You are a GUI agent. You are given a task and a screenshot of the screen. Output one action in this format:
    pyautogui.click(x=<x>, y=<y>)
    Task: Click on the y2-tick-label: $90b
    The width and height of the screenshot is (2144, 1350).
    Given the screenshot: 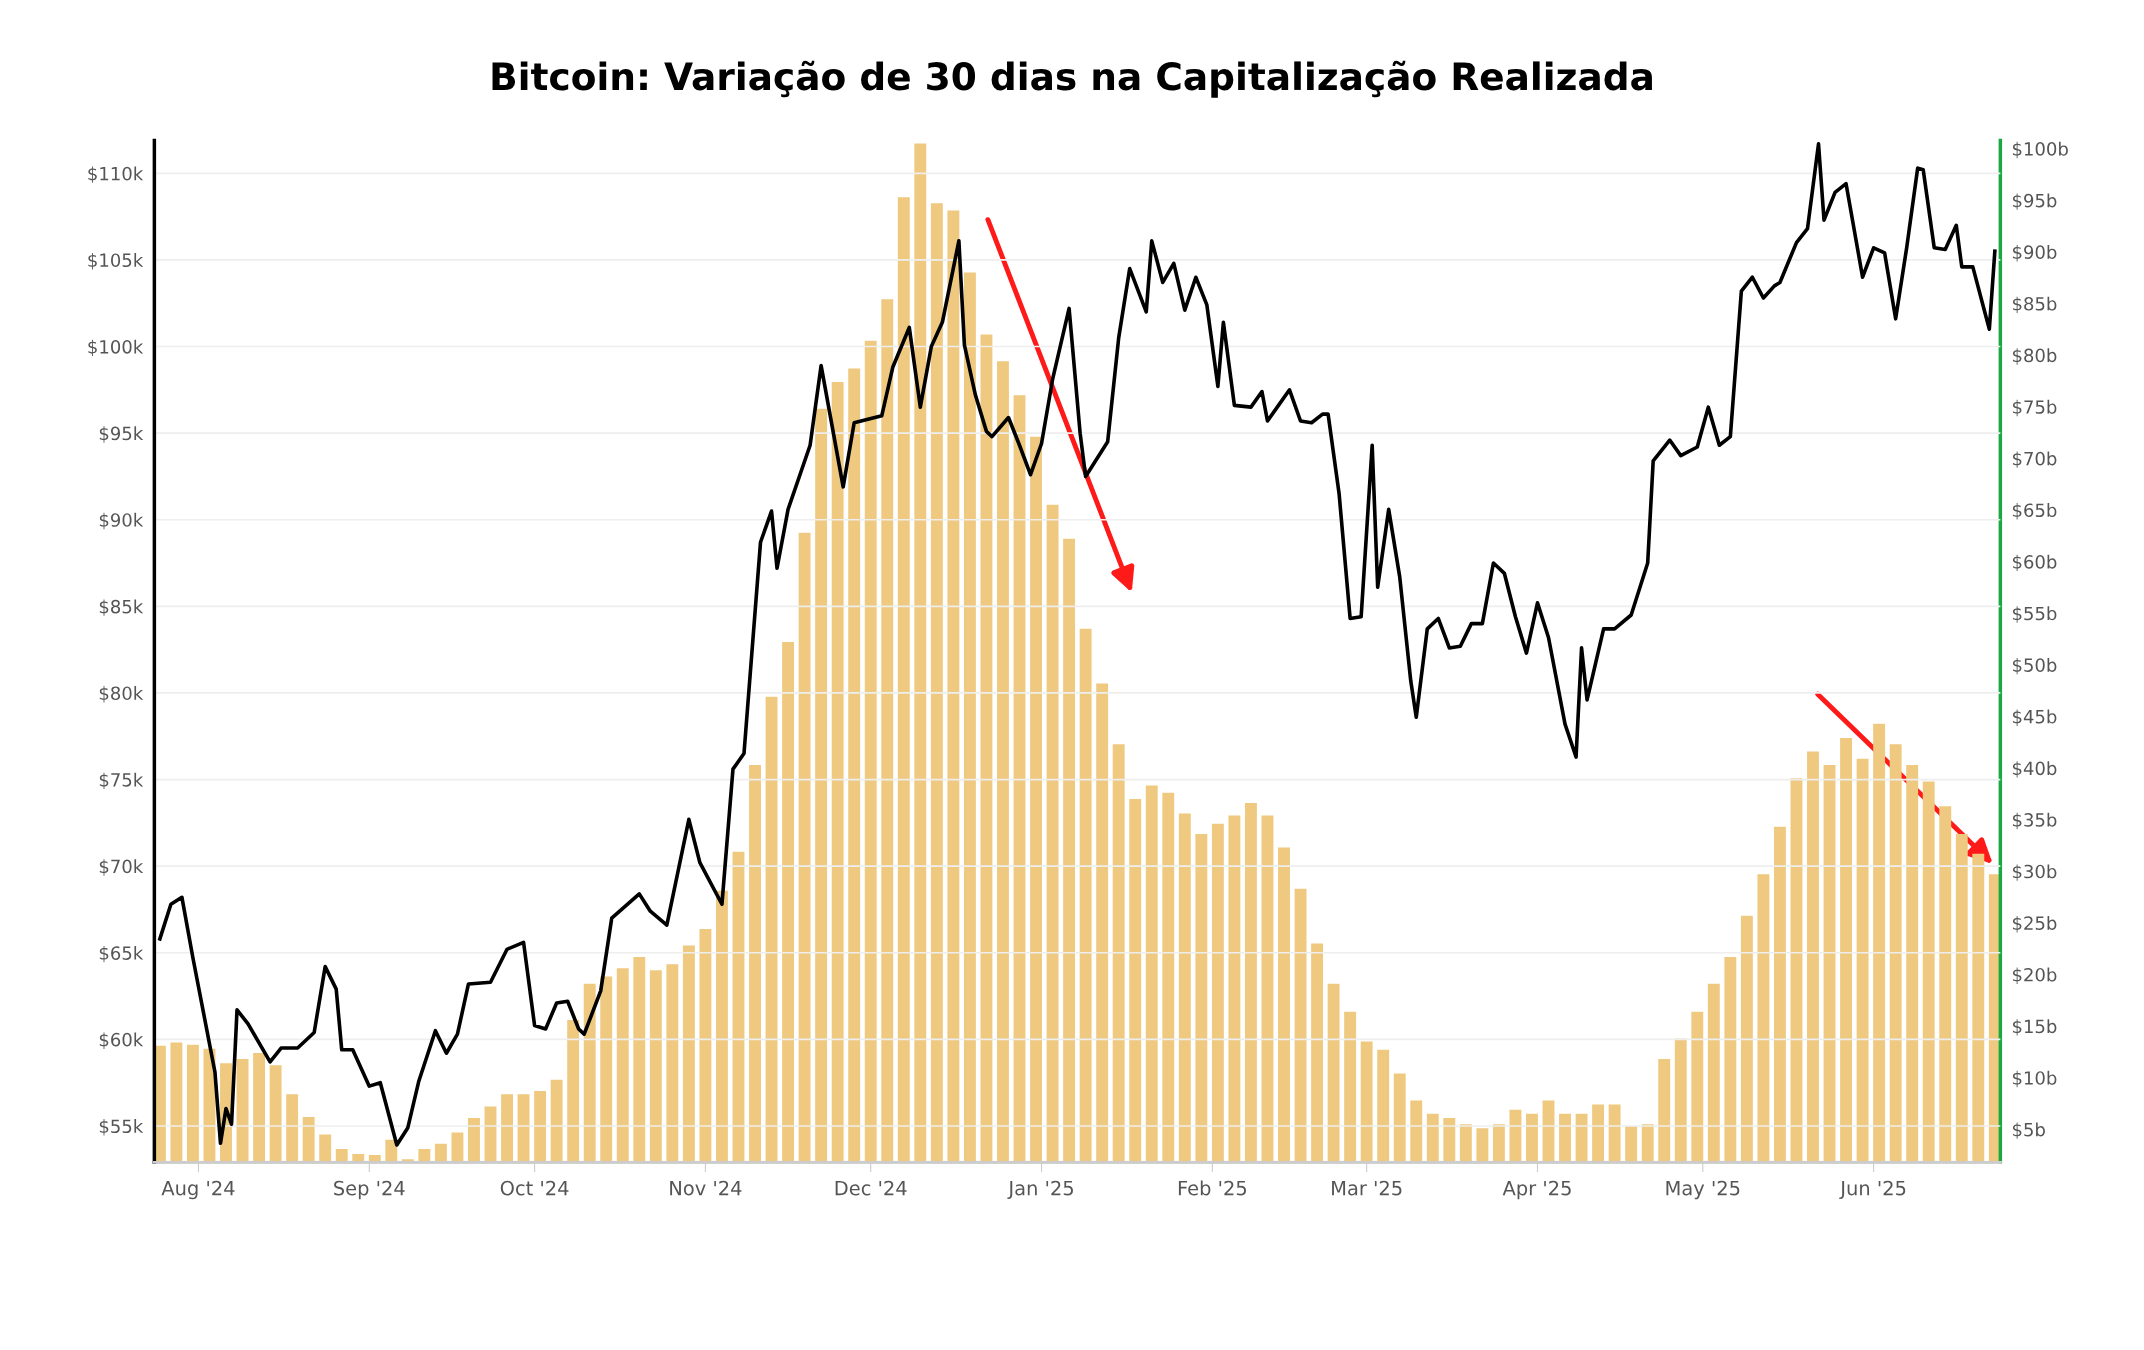 What is the action you would take?
    pyautogui.click(x=2034, y=253)
    